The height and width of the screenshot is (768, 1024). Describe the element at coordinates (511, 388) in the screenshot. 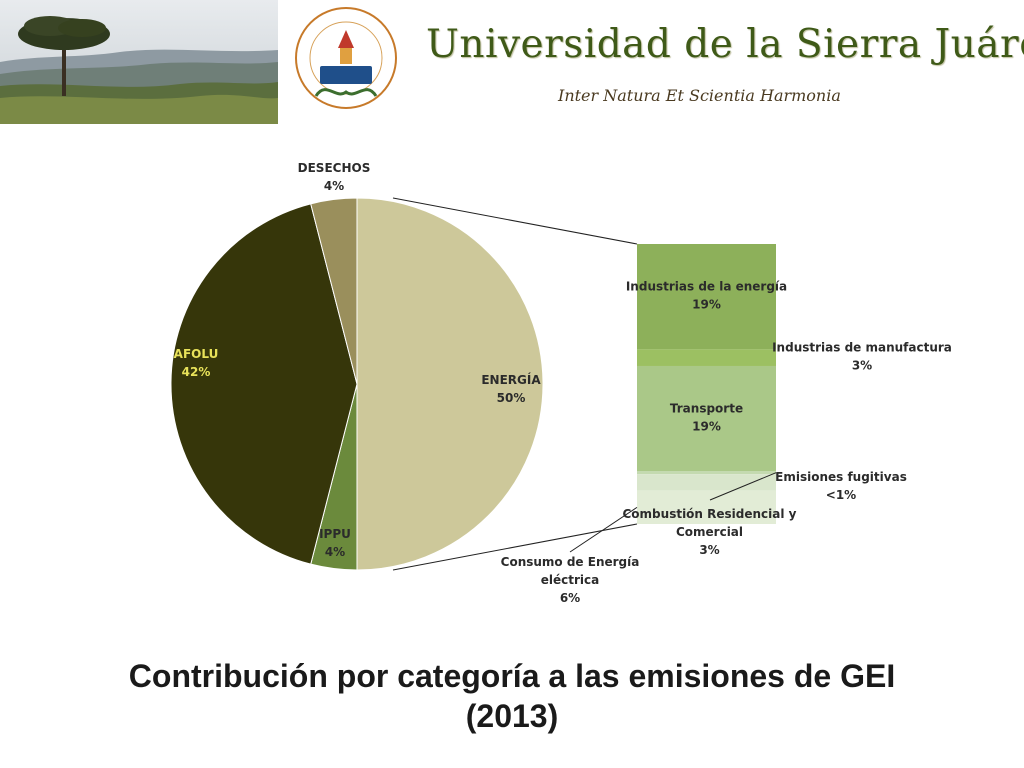

I see `pie-label-energia: ENERGÍA 50%` at that location.